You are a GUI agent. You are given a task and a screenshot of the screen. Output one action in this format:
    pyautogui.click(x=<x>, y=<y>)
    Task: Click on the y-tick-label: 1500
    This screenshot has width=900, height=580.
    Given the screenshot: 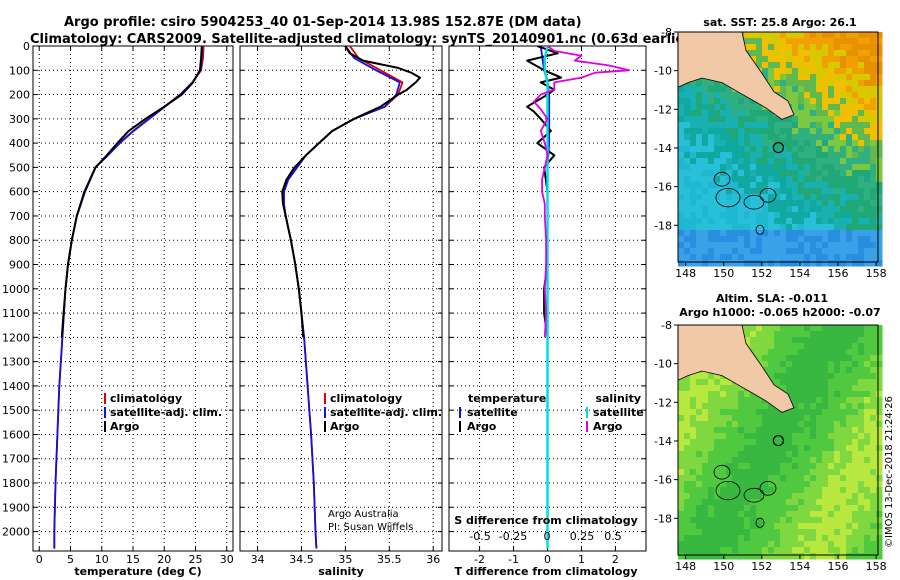 What is the action you would take?
    pyautogui.click(x=16, y=410)
    